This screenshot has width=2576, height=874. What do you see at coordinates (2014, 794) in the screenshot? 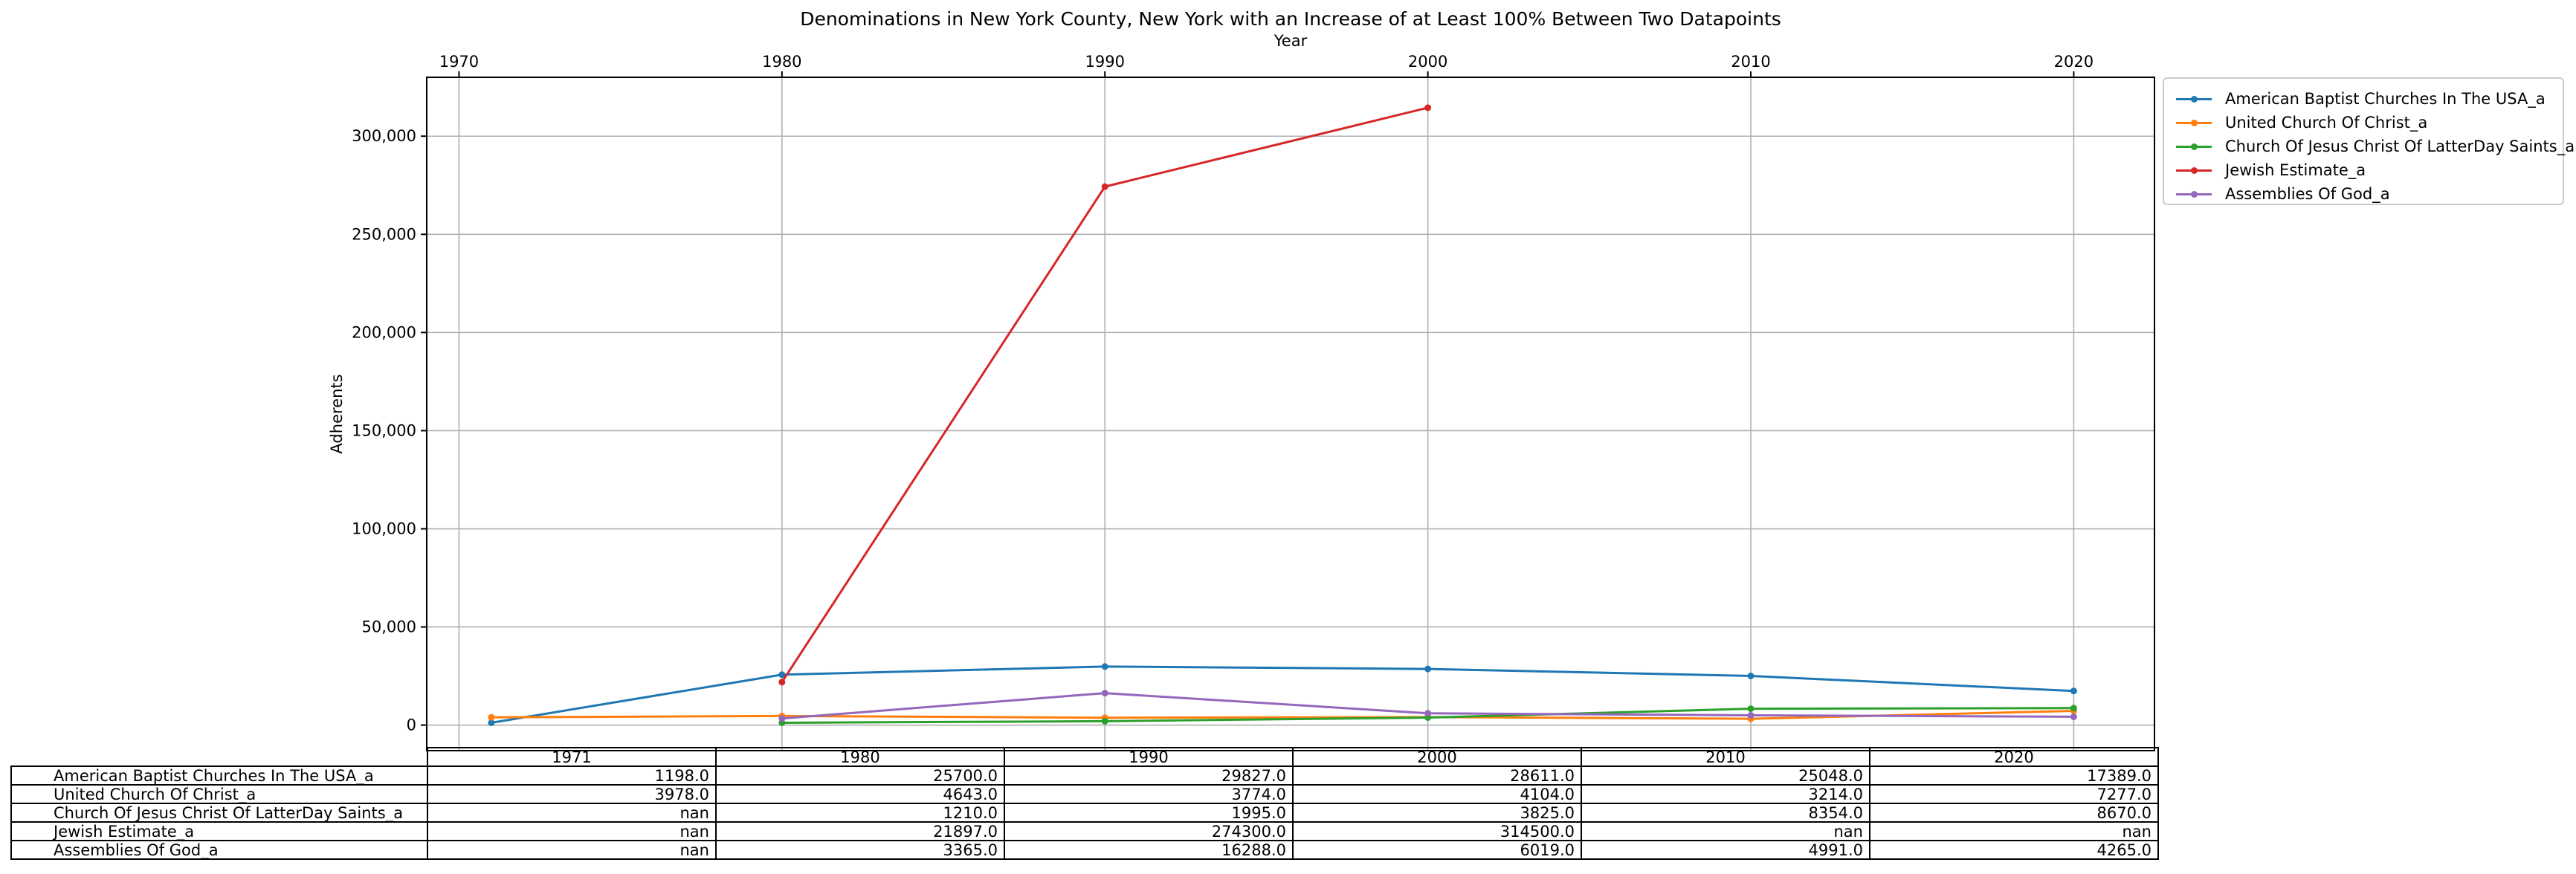
I see `table-cell: 7277.0` at bounding box center [2014, 794].